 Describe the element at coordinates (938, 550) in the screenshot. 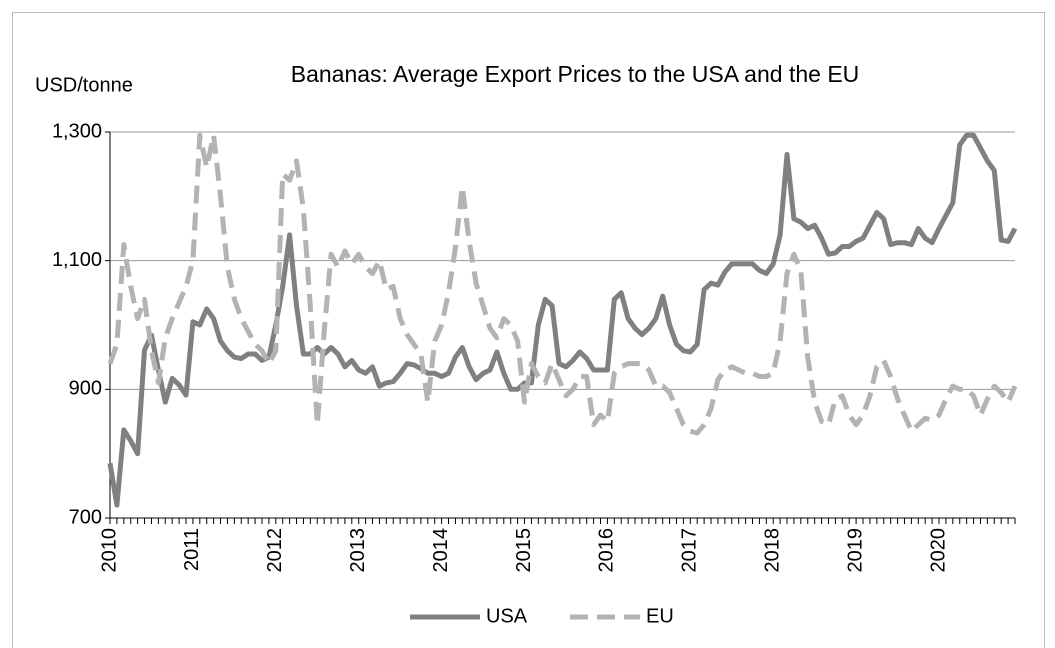

I see `x-tick-label: 2020` at that location.